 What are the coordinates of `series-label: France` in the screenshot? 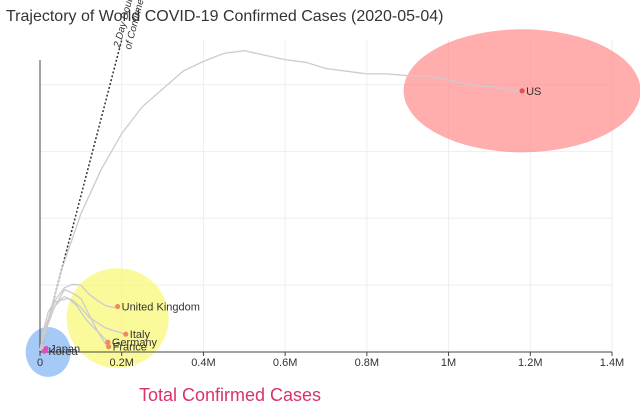 It's located at (130, 348).